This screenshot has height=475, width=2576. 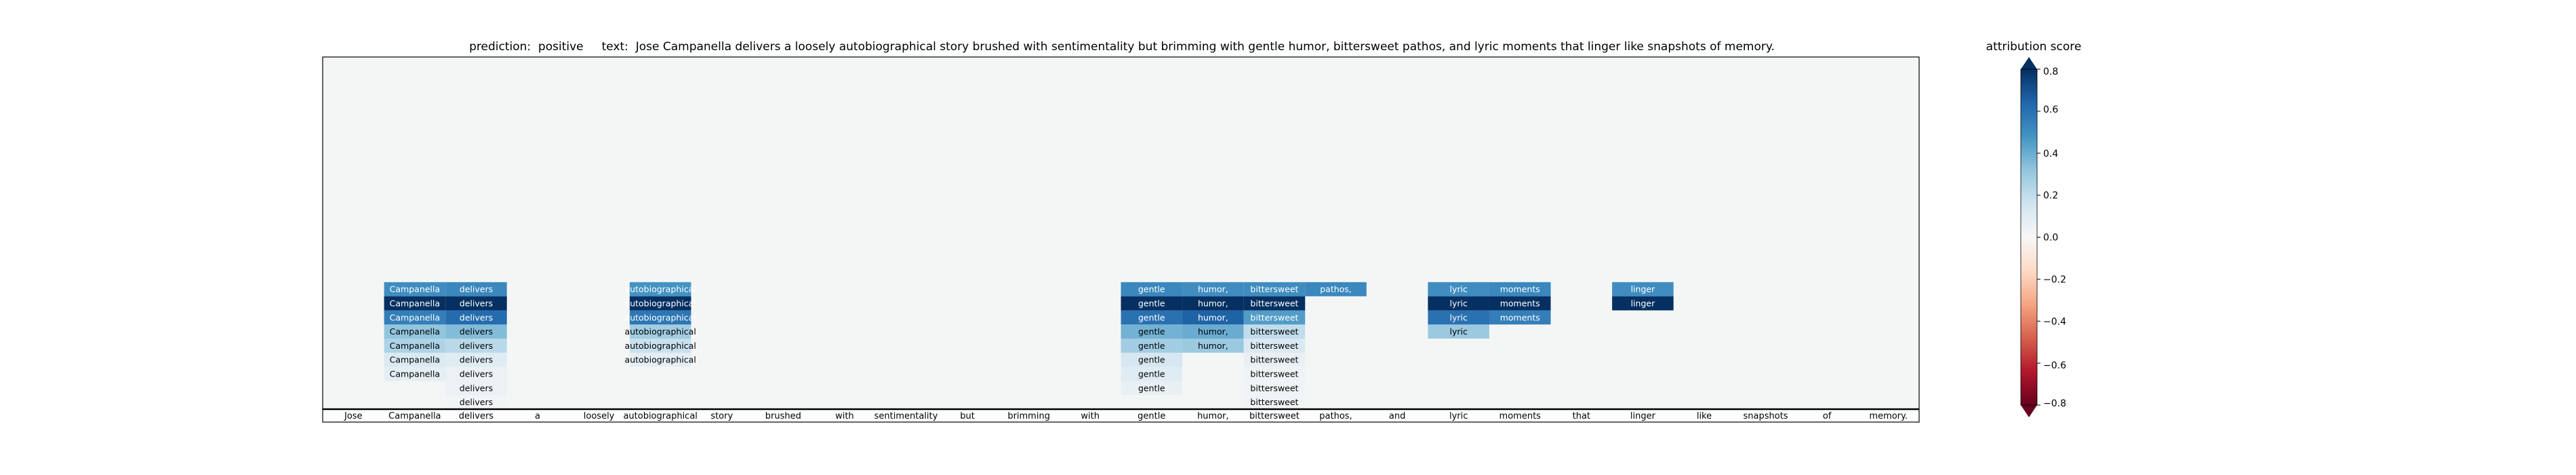 I want to click on x-tick-label: pathos,, so click(x=1335, y=416).